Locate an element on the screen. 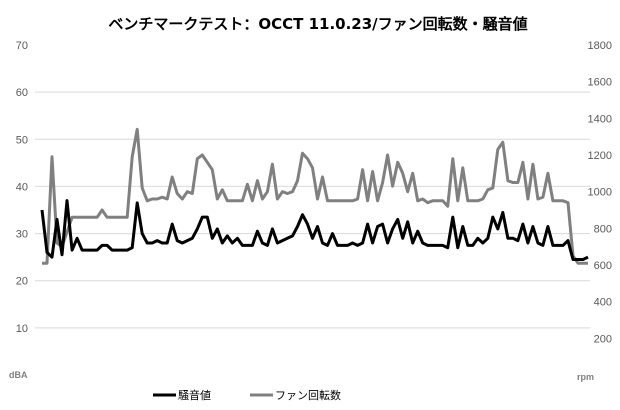  right-axis-ticks: 200 400 600 800 1000 1200 1400 1600 1800 is located at coordinates (600, 192).